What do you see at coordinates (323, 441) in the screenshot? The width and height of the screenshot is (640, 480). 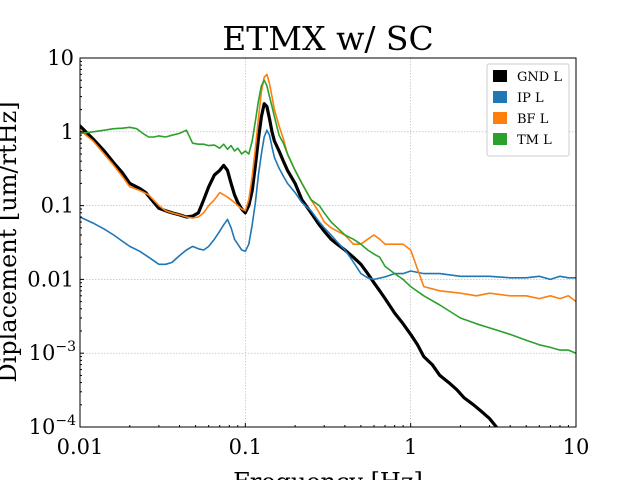 I see `x-axis-ticks: 0.01 0.1 1 10` at bounding box center [323, 441].